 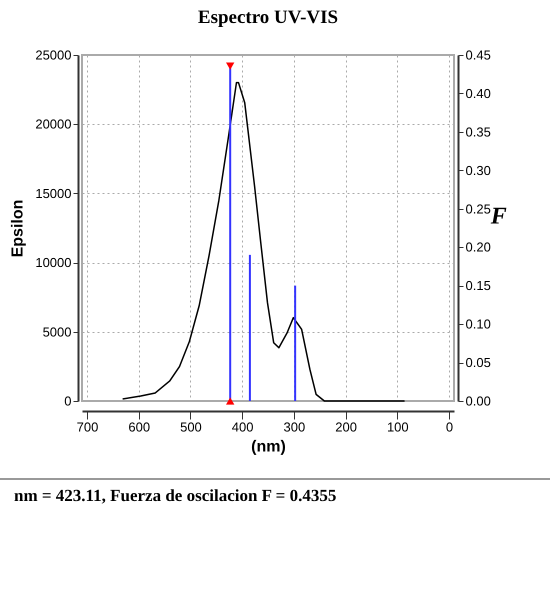 What do you see at coordinates (57, 332) in the screenshot?
I see `y-tick-label: 5000` at bounding box center [57, 332].